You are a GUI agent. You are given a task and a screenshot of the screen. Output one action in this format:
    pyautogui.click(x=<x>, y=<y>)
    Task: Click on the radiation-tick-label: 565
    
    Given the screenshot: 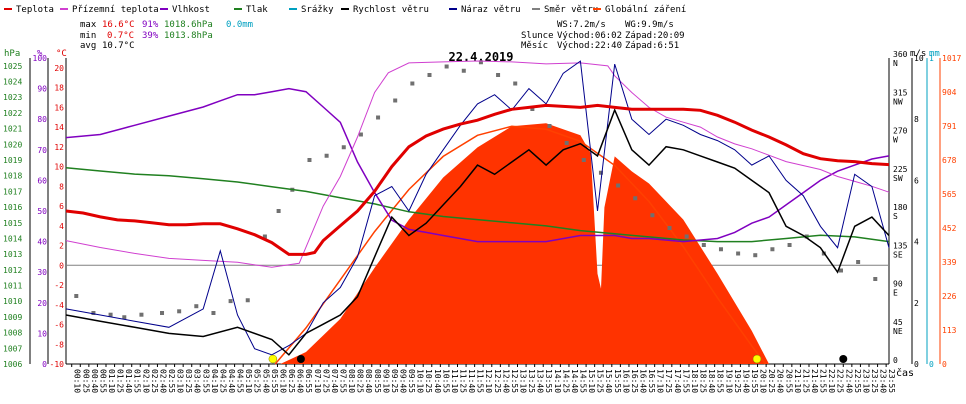 What is the action you would take?
    pyautogui.click(x=949, y=194)
    